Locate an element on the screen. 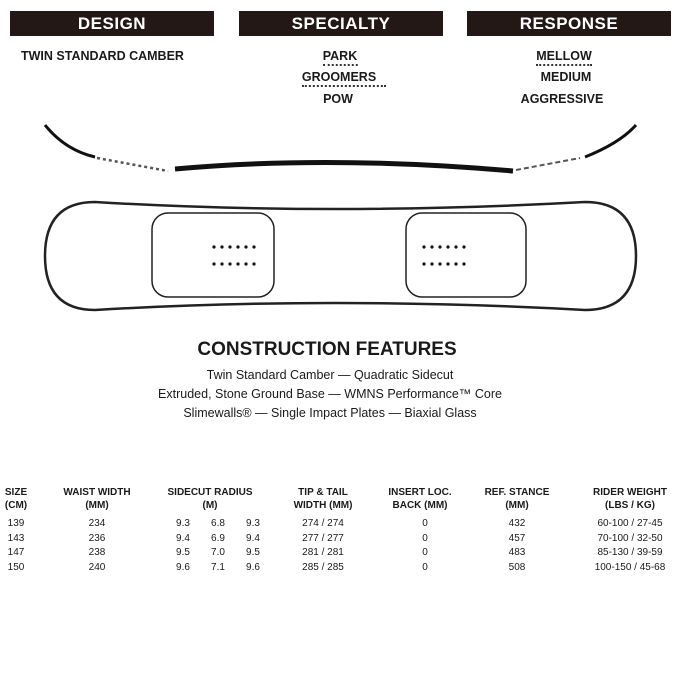 The height and width of the screenshot is (680, 680). specialty-groomers: GROOMERS is located at coordinates (344, 78).